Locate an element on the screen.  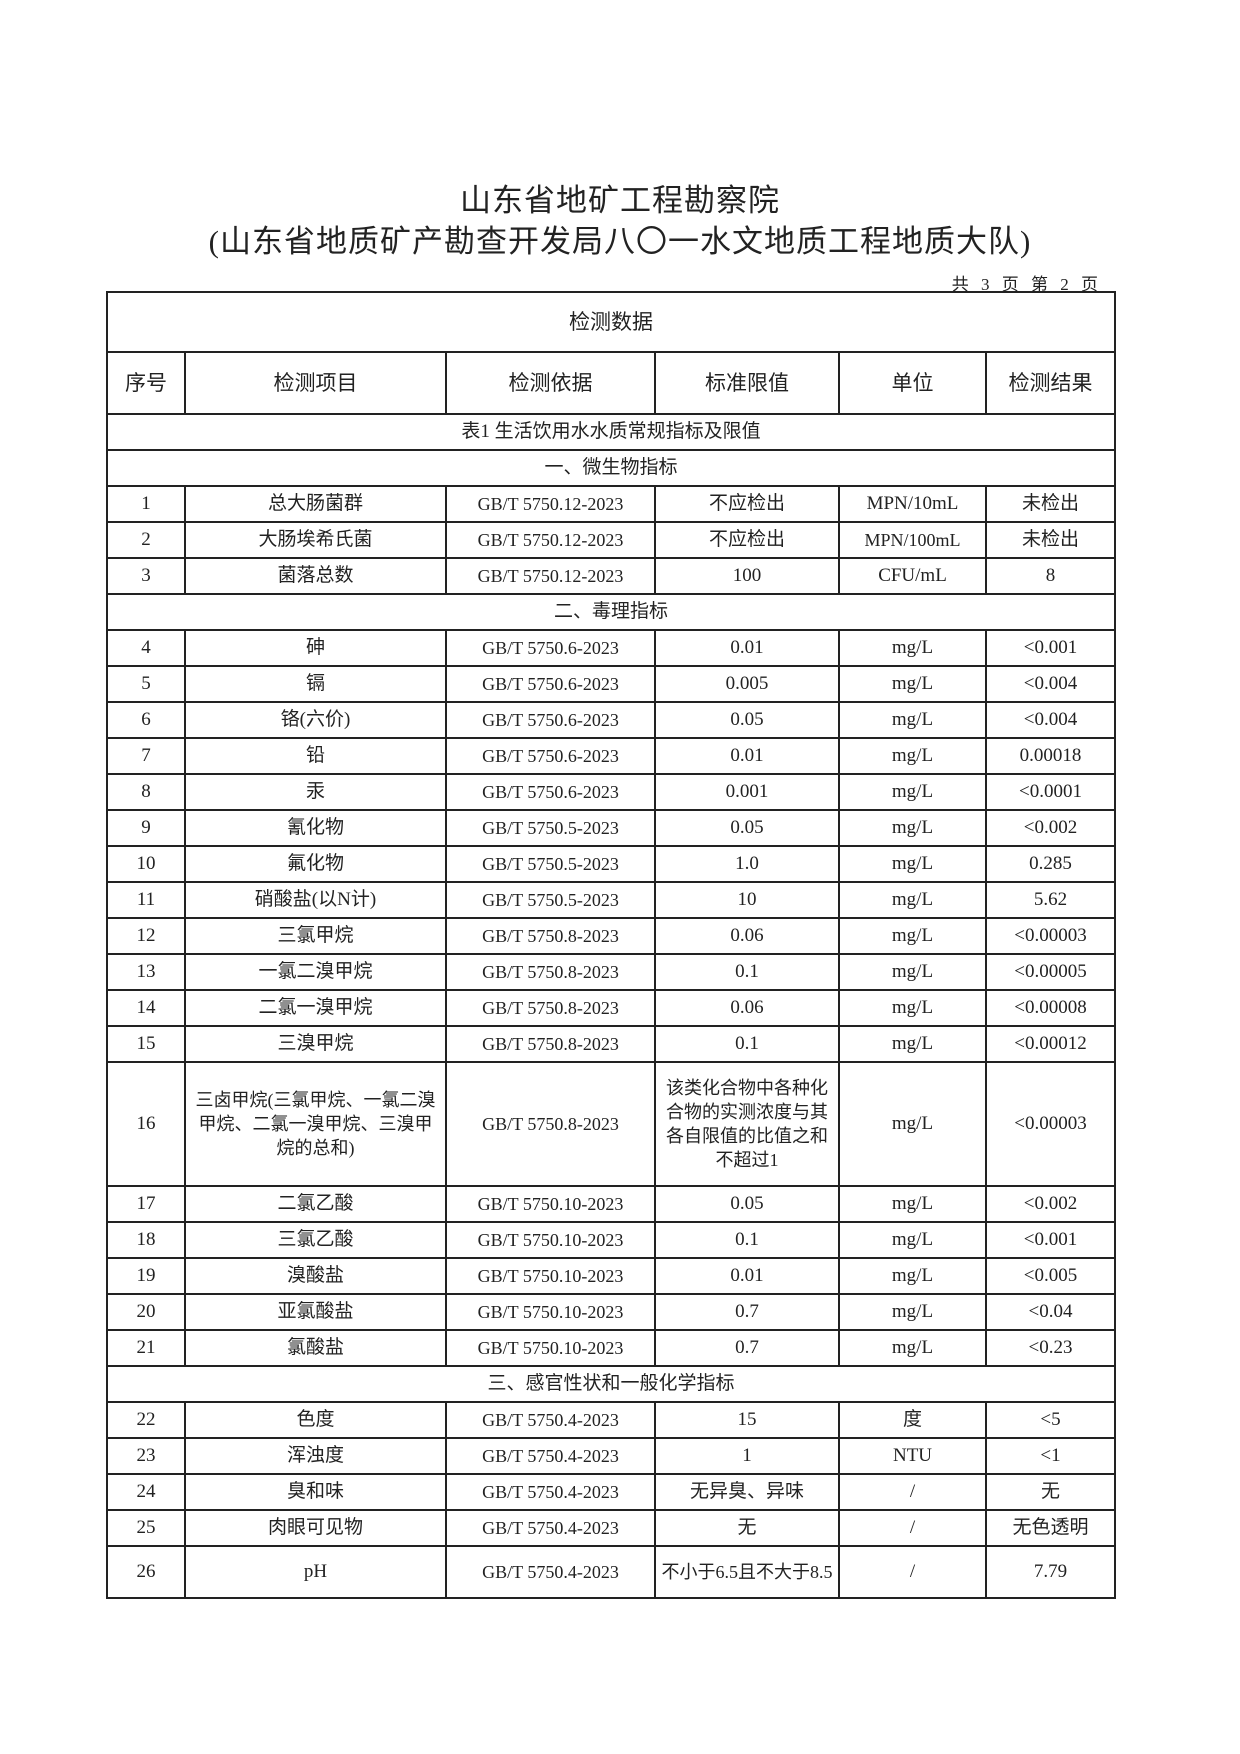
unit: NTU is located at coordinates (912, 1456).